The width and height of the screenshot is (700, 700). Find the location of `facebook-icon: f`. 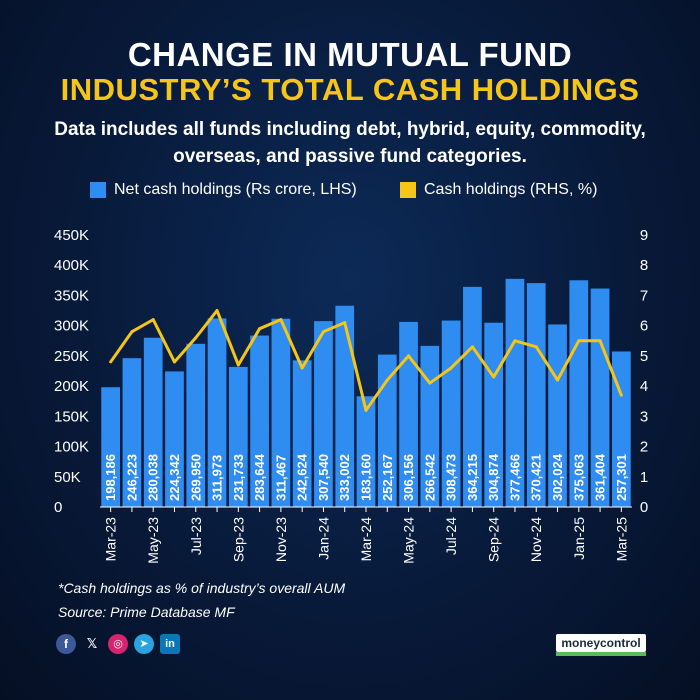

facebook-icon: f is located at coordinates (66, 644).